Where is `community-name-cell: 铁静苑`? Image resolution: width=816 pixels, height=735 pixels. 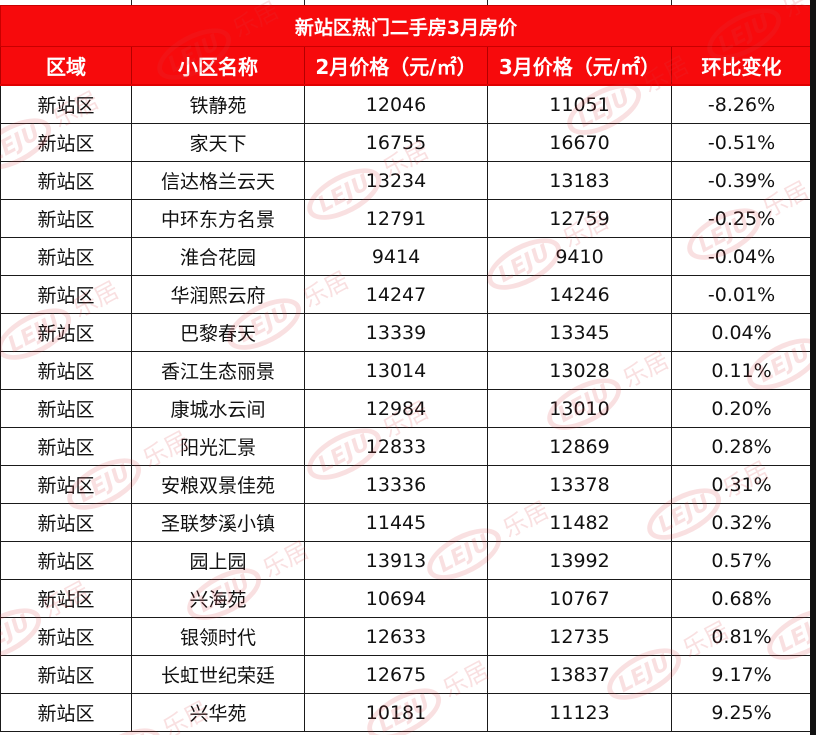 community-name-cell: 铁静苑 is located at coordinates (218, 104).